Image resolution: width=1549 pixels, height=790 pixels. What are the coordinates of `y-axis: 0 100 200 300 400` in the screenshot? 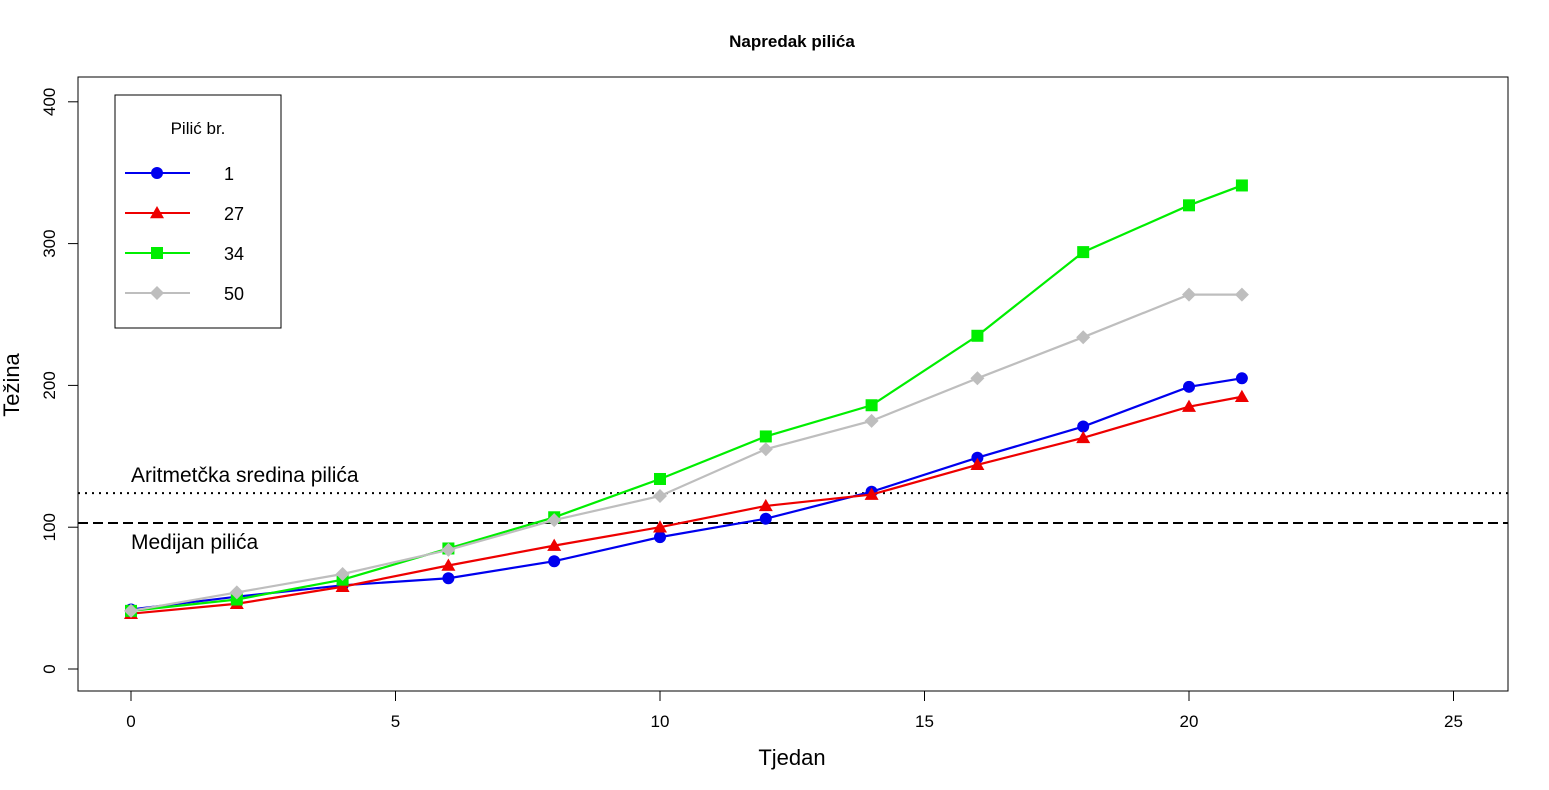 It's located at (59, 381).